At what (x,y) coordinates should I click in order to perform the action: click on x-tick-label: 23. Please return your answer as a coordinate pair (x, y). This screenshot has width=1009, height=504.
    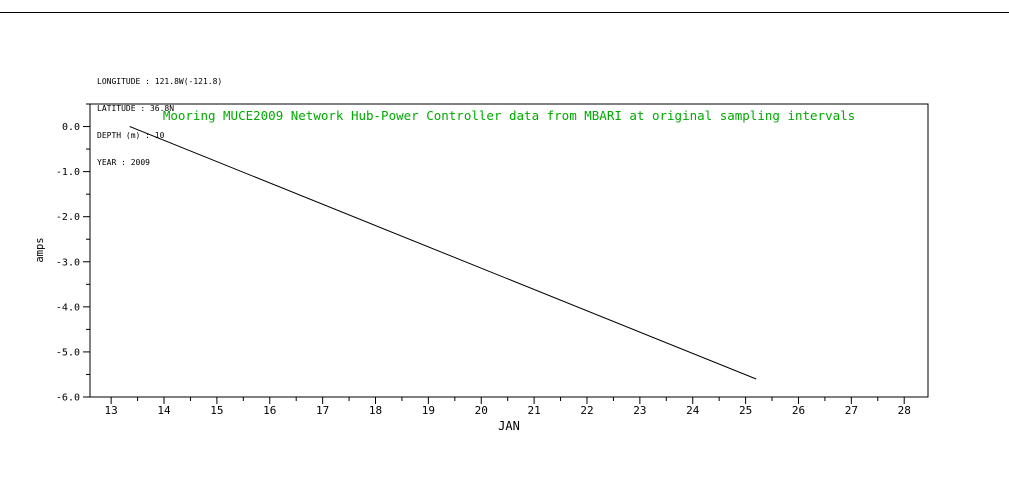
    Looking at the image, I should click on (639, 410).